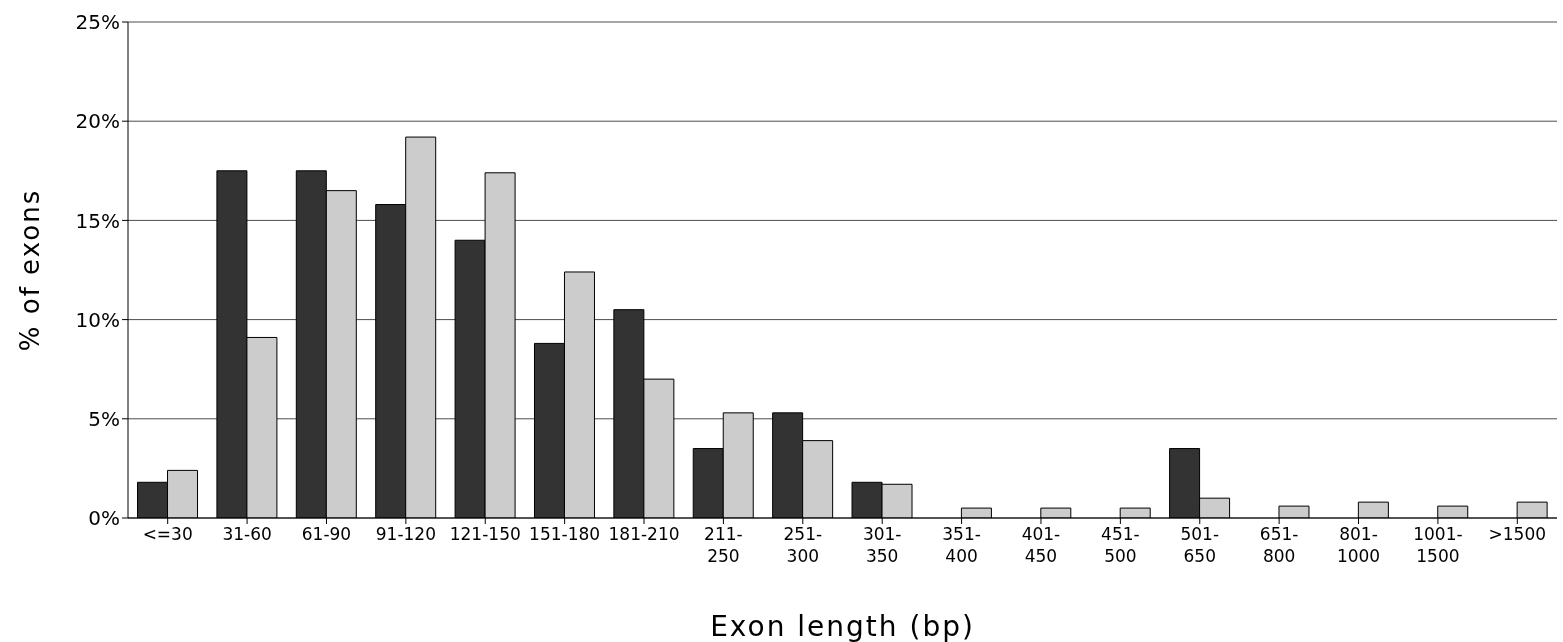  What do you see at coordinates (1120, 545) in the screenshot?
I see `x-tick-label: 451- 500` at bounding box center [1120, 545].